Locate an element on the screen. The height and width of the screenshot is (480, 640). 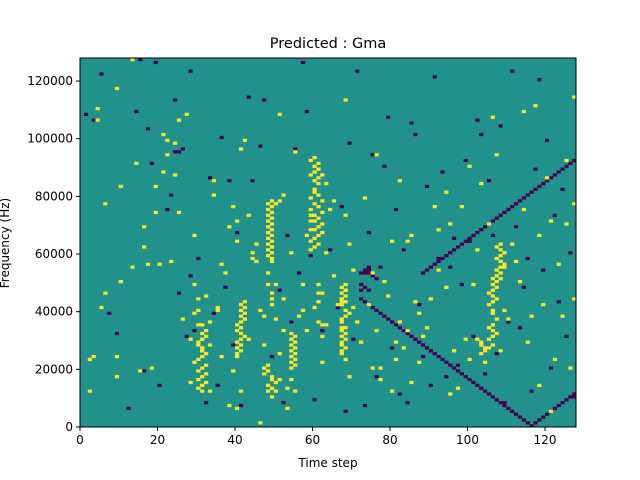
chart-title: Predicted : Gma is located at coordinates (328, 44).